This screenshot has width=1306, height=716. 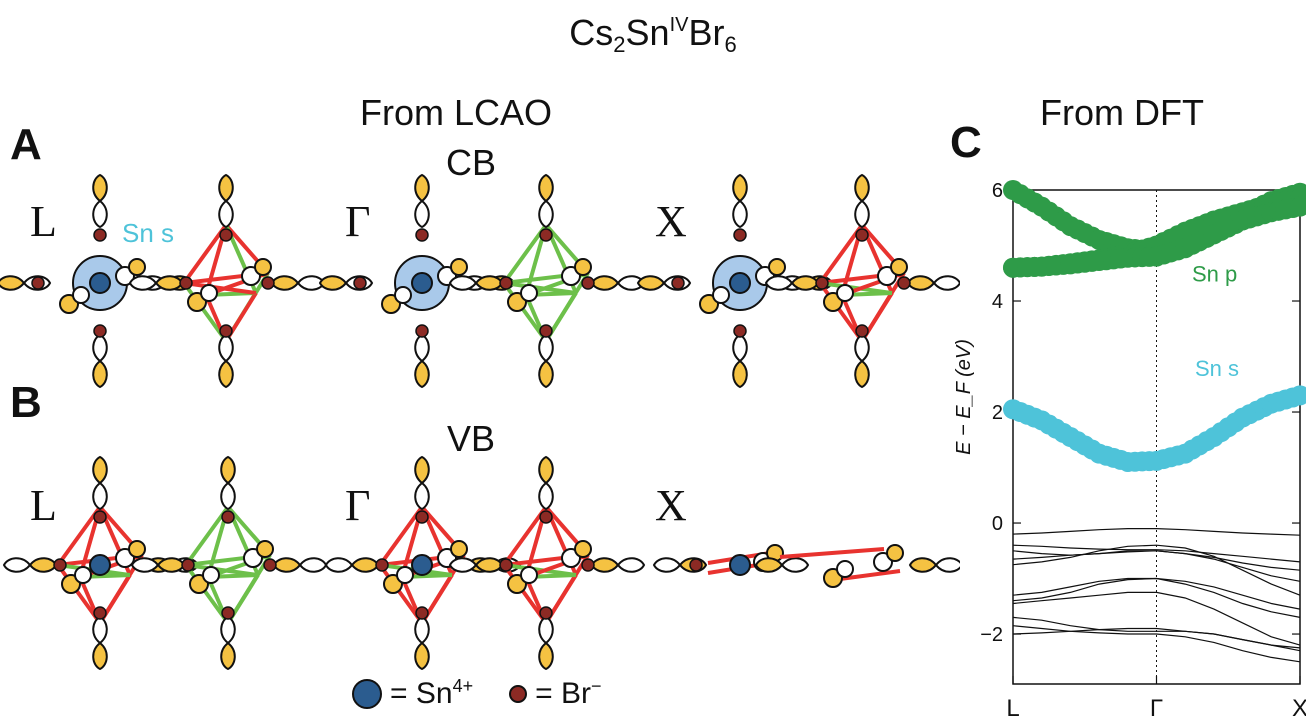 I want to click on panel-letter-a: A, so click(x=26, y=144).